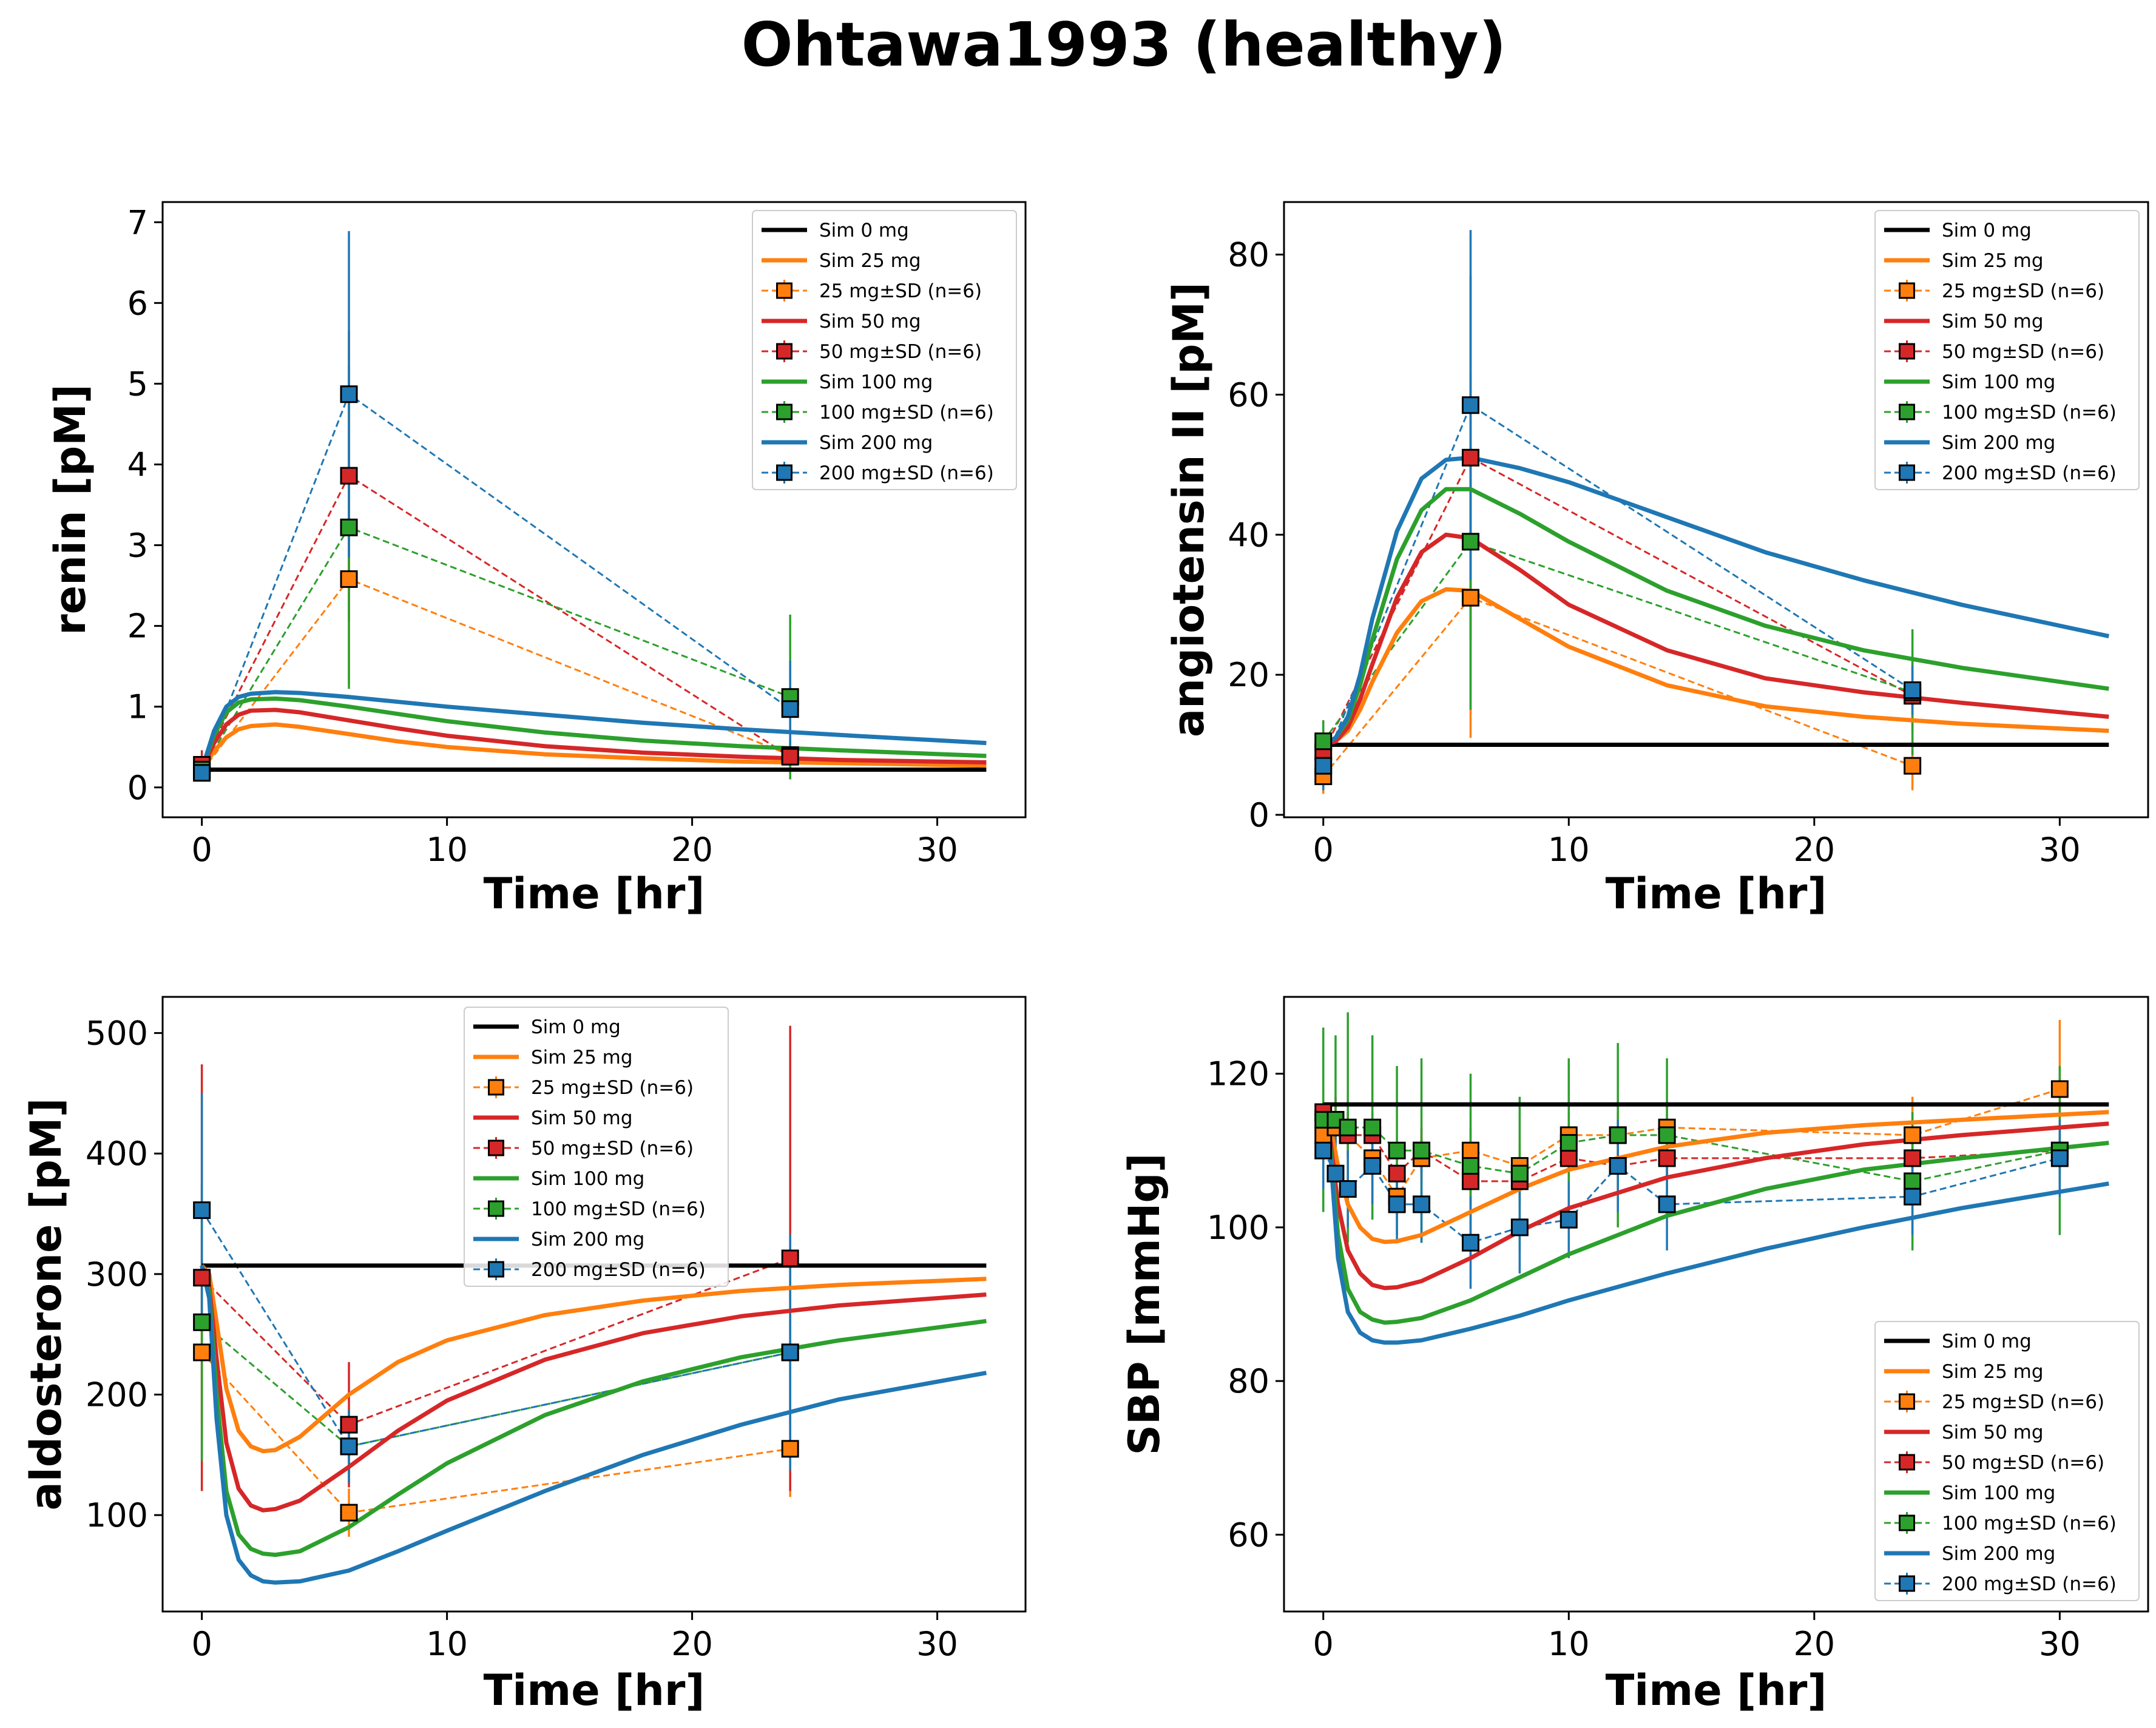  Describe the element at coordinates (1124, 45) in the screenshot. I see `figure-title: Ohtawa1993 (healthy)` at that location.